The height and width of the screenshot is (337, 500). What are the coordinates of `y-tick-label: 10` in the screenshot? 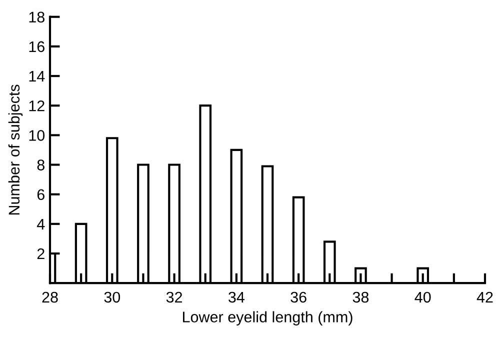 It's located at (37, 135).